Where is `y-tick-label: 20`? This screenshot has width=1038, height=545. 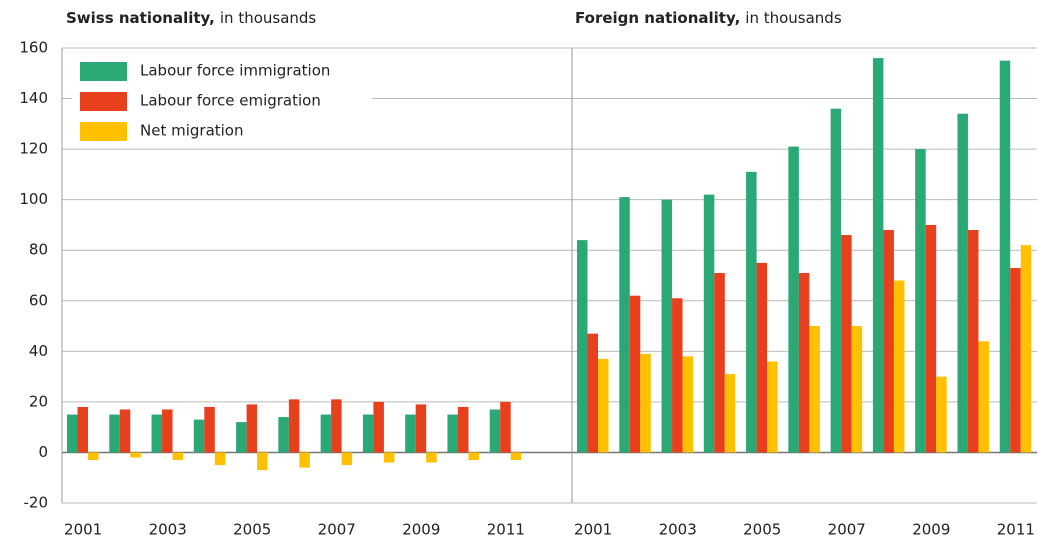 y-tick-label: 20 is located at coordinates (38, 401).